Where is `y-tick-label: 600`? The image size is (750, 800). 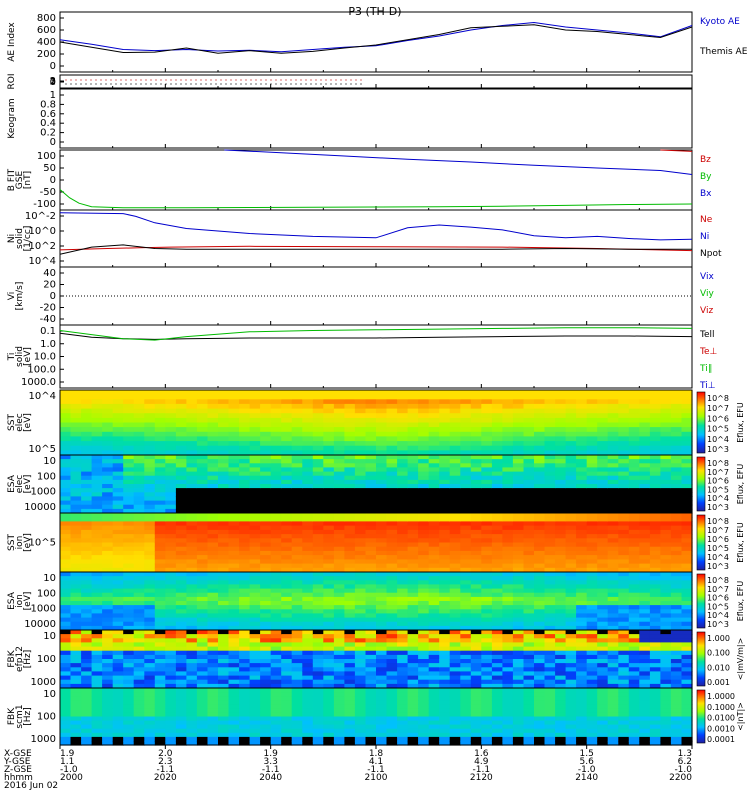
y-tick-label: 600 is located at coordinates (46, 30).